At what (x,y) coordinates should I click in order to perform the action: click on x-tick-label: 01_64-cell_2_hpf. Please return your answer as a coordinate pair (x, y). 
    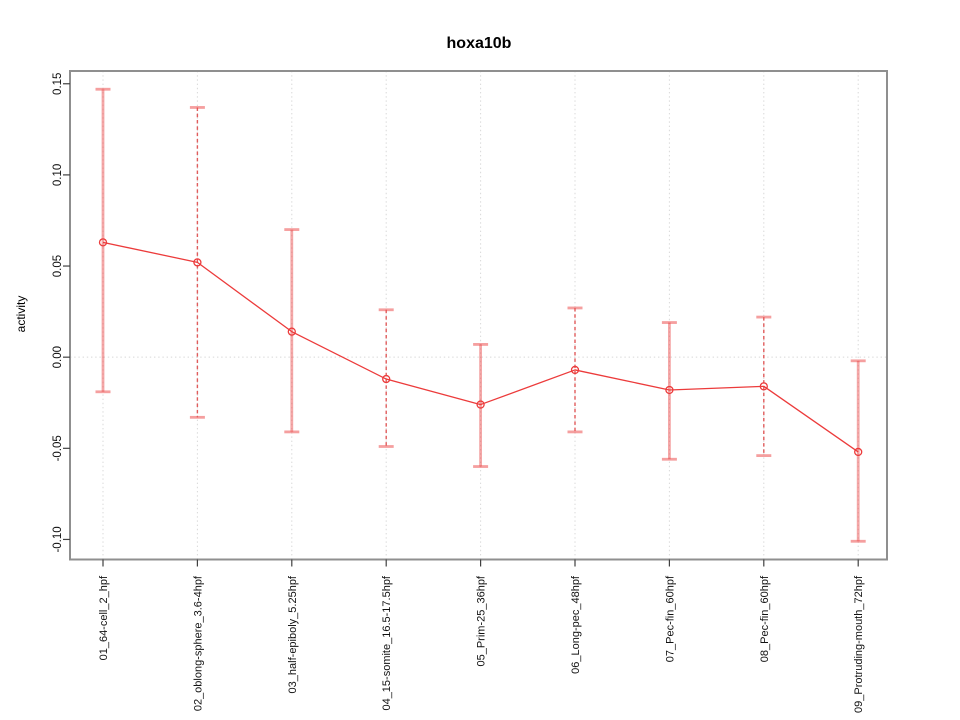
    Looking at the image, I should click on (104, 617).